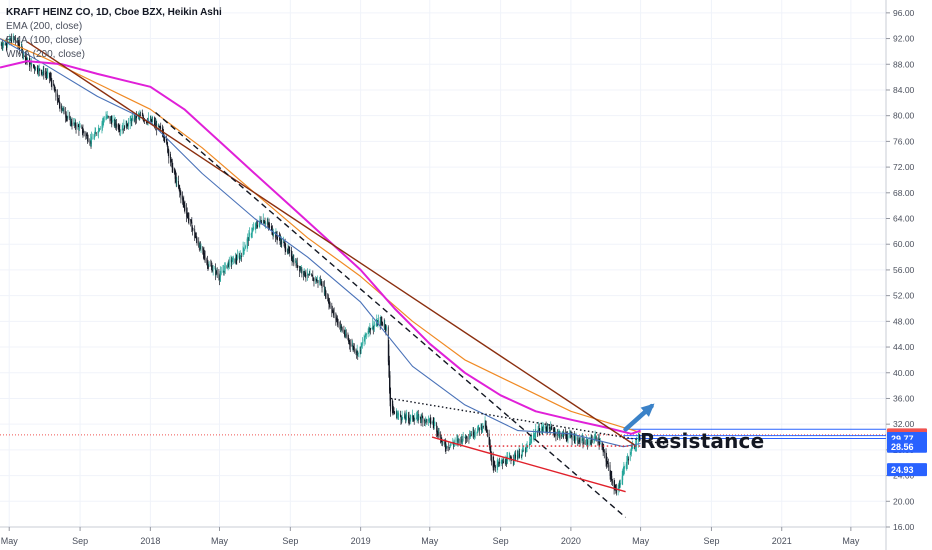  I want to click on price-tick-label: 80.00, so click(904, 116).